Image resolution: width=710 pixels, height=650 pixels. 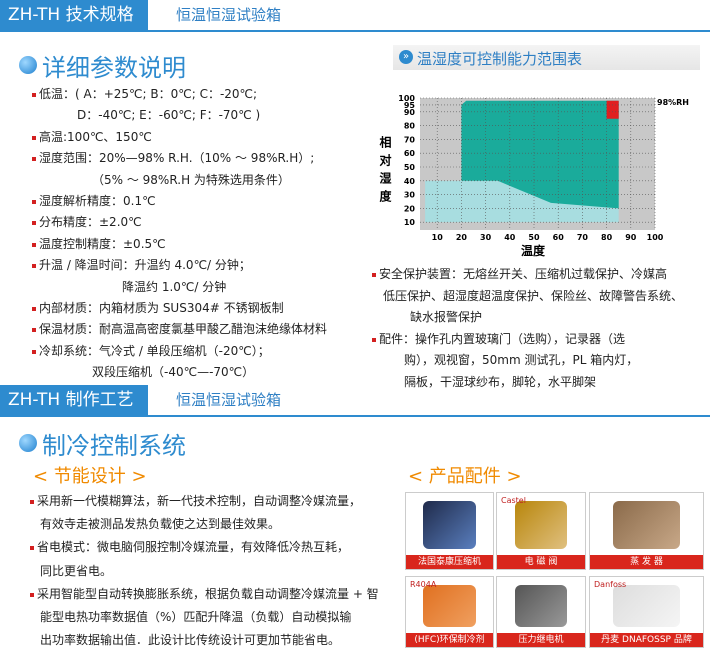 I want to click on x-tick-label: 40, so click(x=510, y=237).